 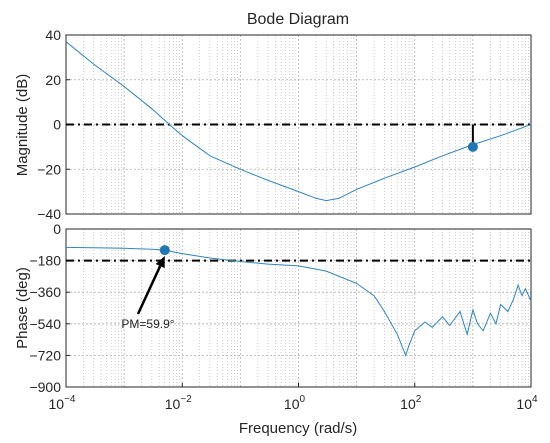 What do you see at coordinates (53, 35) in the screenshot?
I see `y-tick-label: 40` at bounding box center [53, 35].